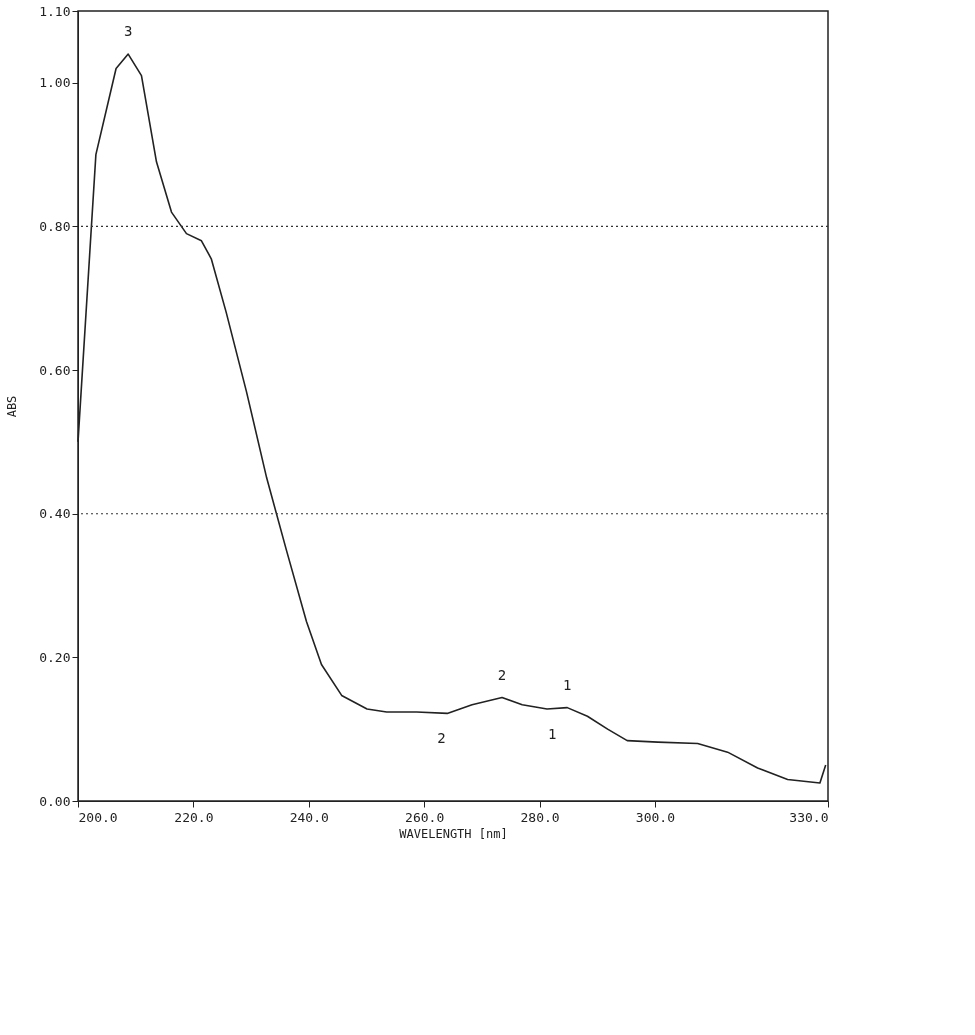  Describe the element at coordinates (98, 817) in the screenshot. I see `x-tick-label: 200.0` at that location.